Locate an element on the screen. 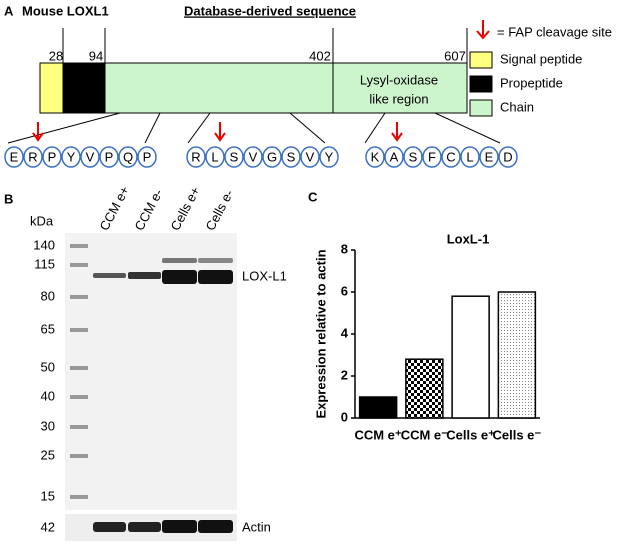 The width and height of the screenshot is (625, 545). residue: K is located at coordinates (375, 156).